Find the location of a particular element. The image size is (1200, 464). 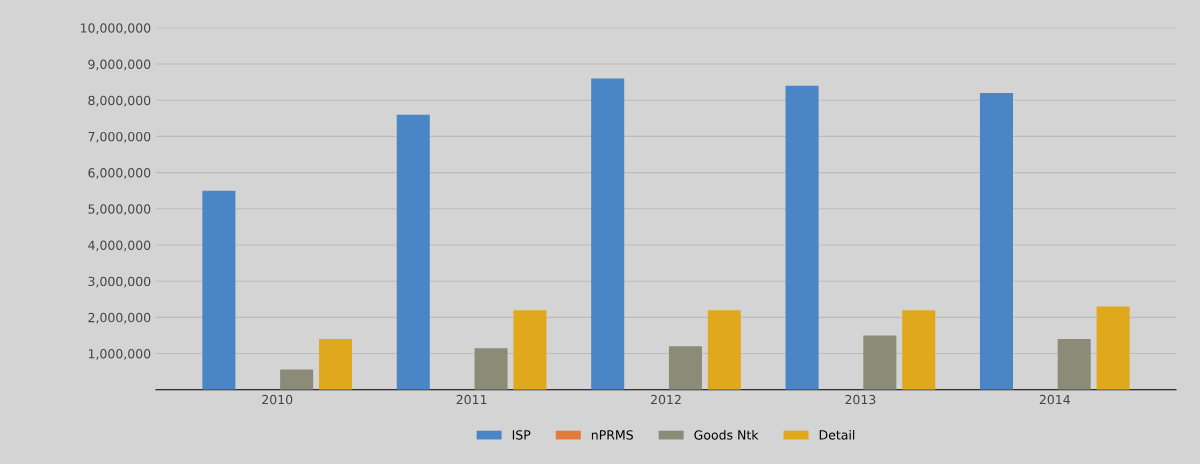

x-tick-label: 2013 is located at coordinates (860, 399).